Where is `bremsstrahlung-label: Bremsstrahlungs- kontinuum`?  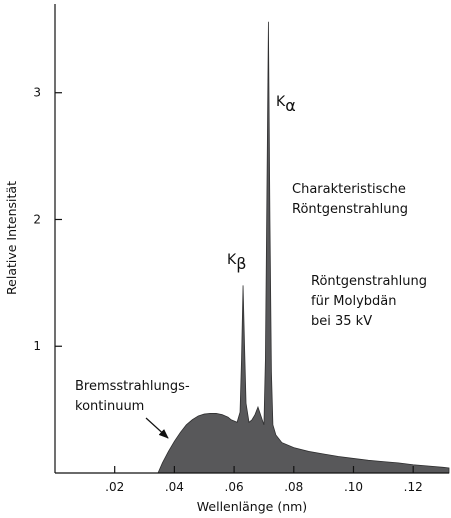
bremsstrahlung-label: Bremsstrahlungs- kontinuum is located at coordinates (134, 396).